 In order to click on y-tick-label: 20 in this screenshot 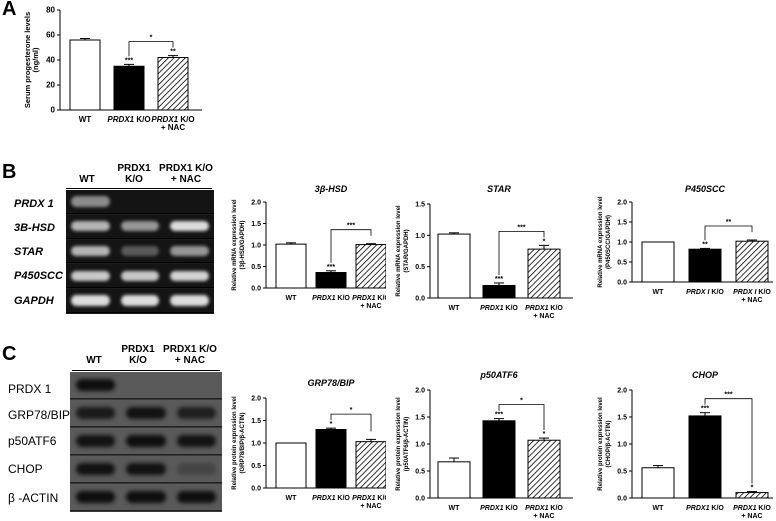, I will do `click(50, 85)`.